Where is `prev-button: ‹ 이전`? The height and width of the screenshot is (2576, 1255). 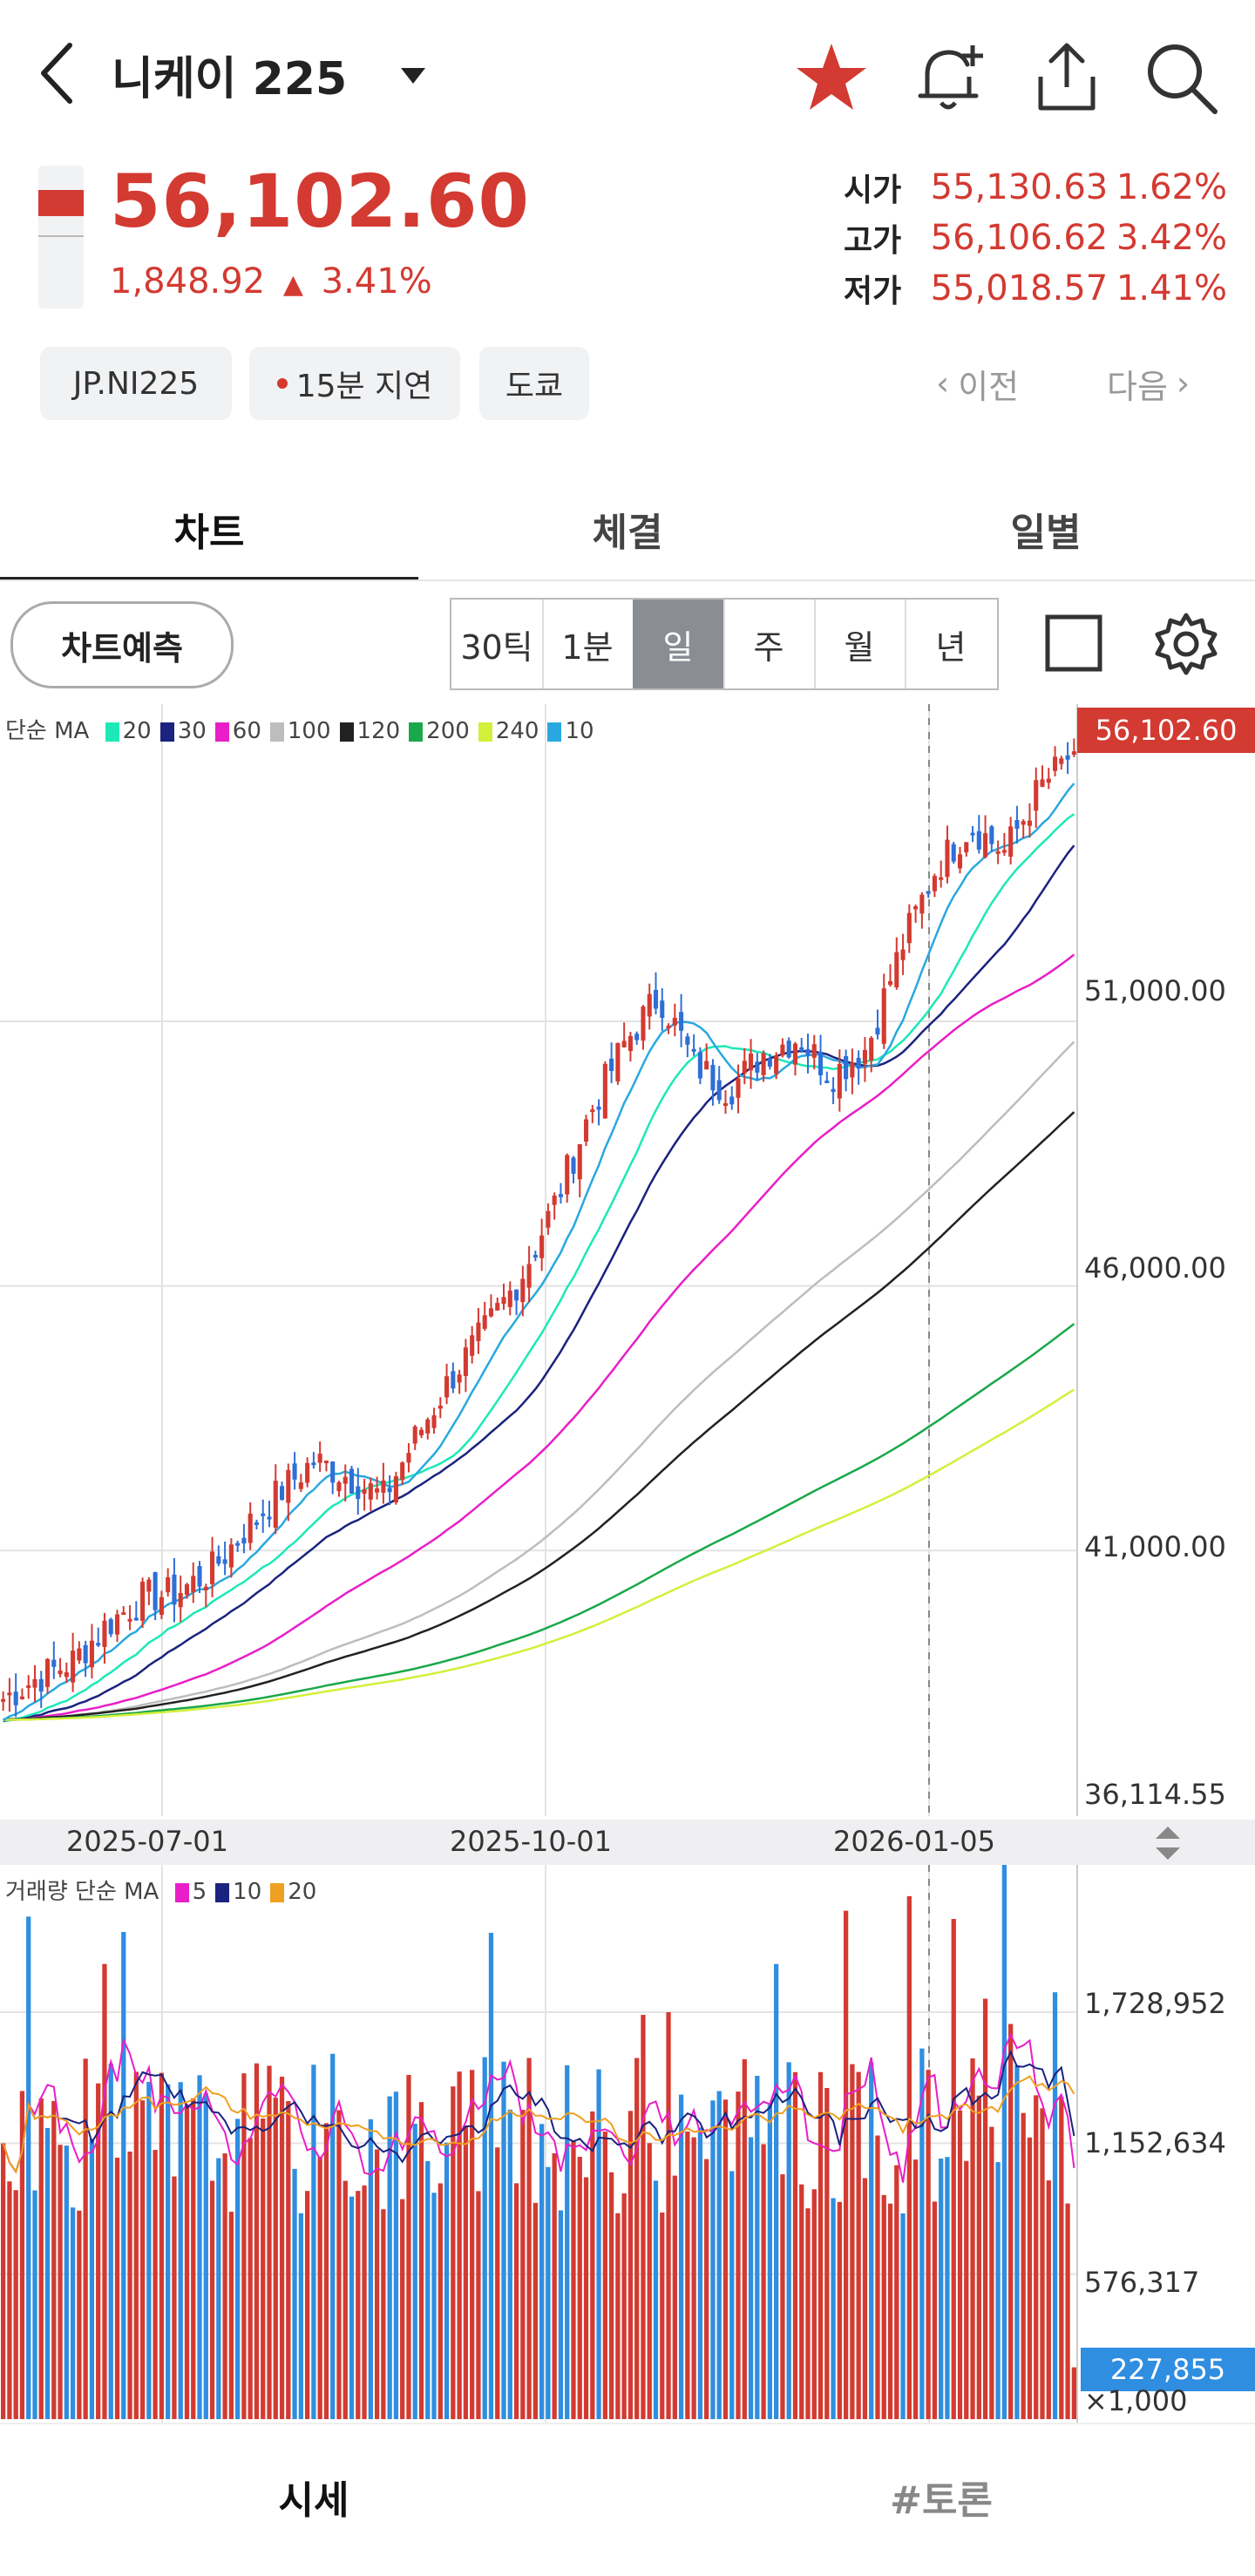
prev-button: ‹ 이전 is located at coordinates (993, 383).